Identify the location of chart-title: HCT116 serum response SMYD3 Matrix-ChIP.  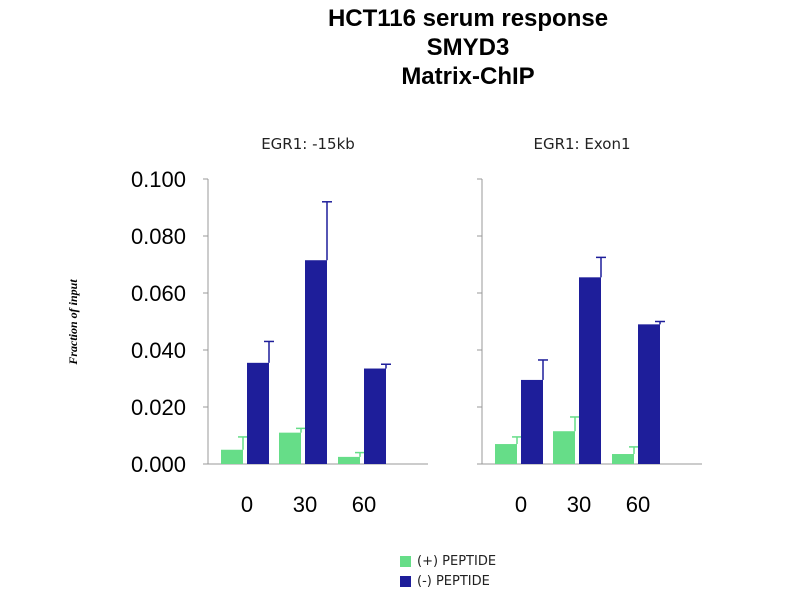
(468, 47).